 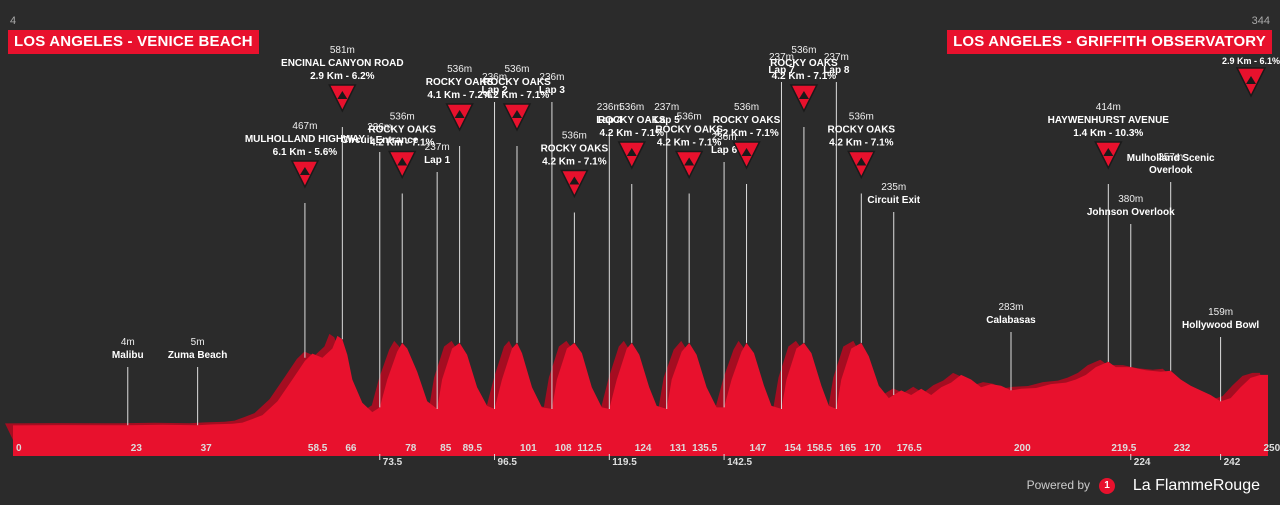 I want to click on waypoint-altitude: 357m, so click(x=1170, y=157).